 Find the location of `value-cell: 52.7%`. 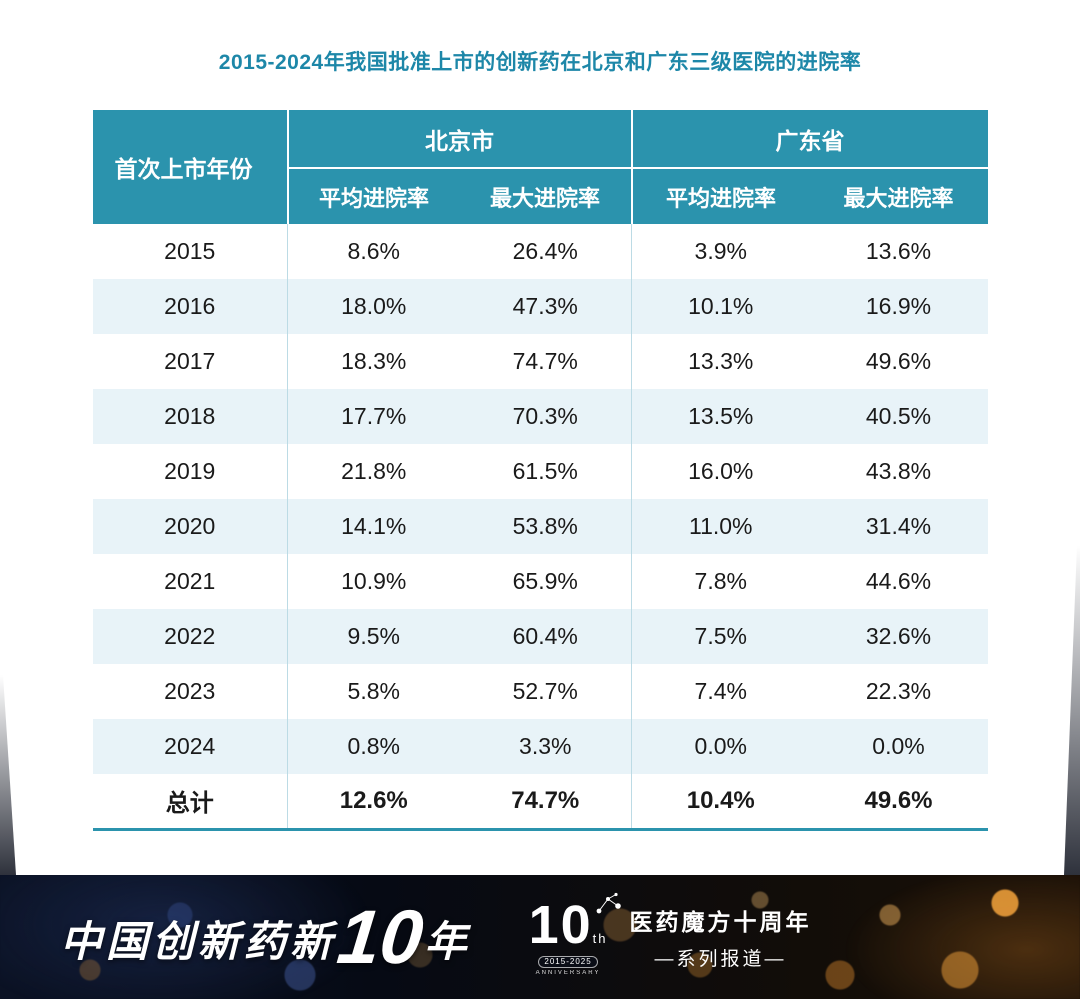

value-cell: 52.7% is located at coordinates (545, 691).